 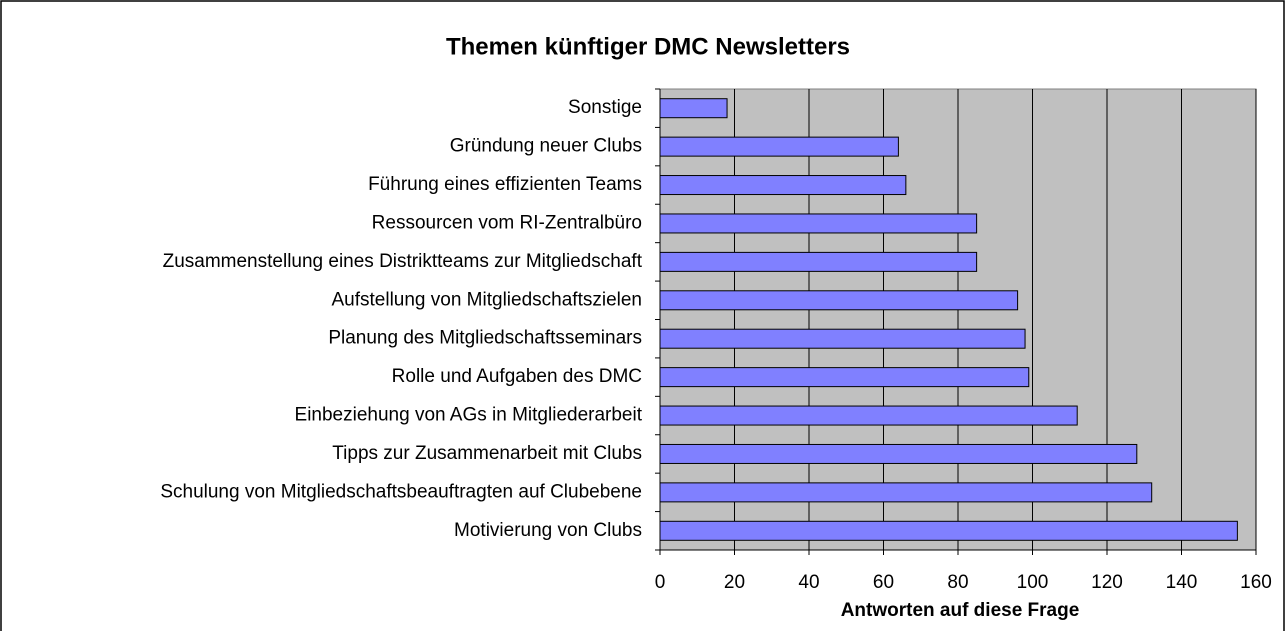 I want to click on x-tick-label: 160, so click(x=1256, y=582).